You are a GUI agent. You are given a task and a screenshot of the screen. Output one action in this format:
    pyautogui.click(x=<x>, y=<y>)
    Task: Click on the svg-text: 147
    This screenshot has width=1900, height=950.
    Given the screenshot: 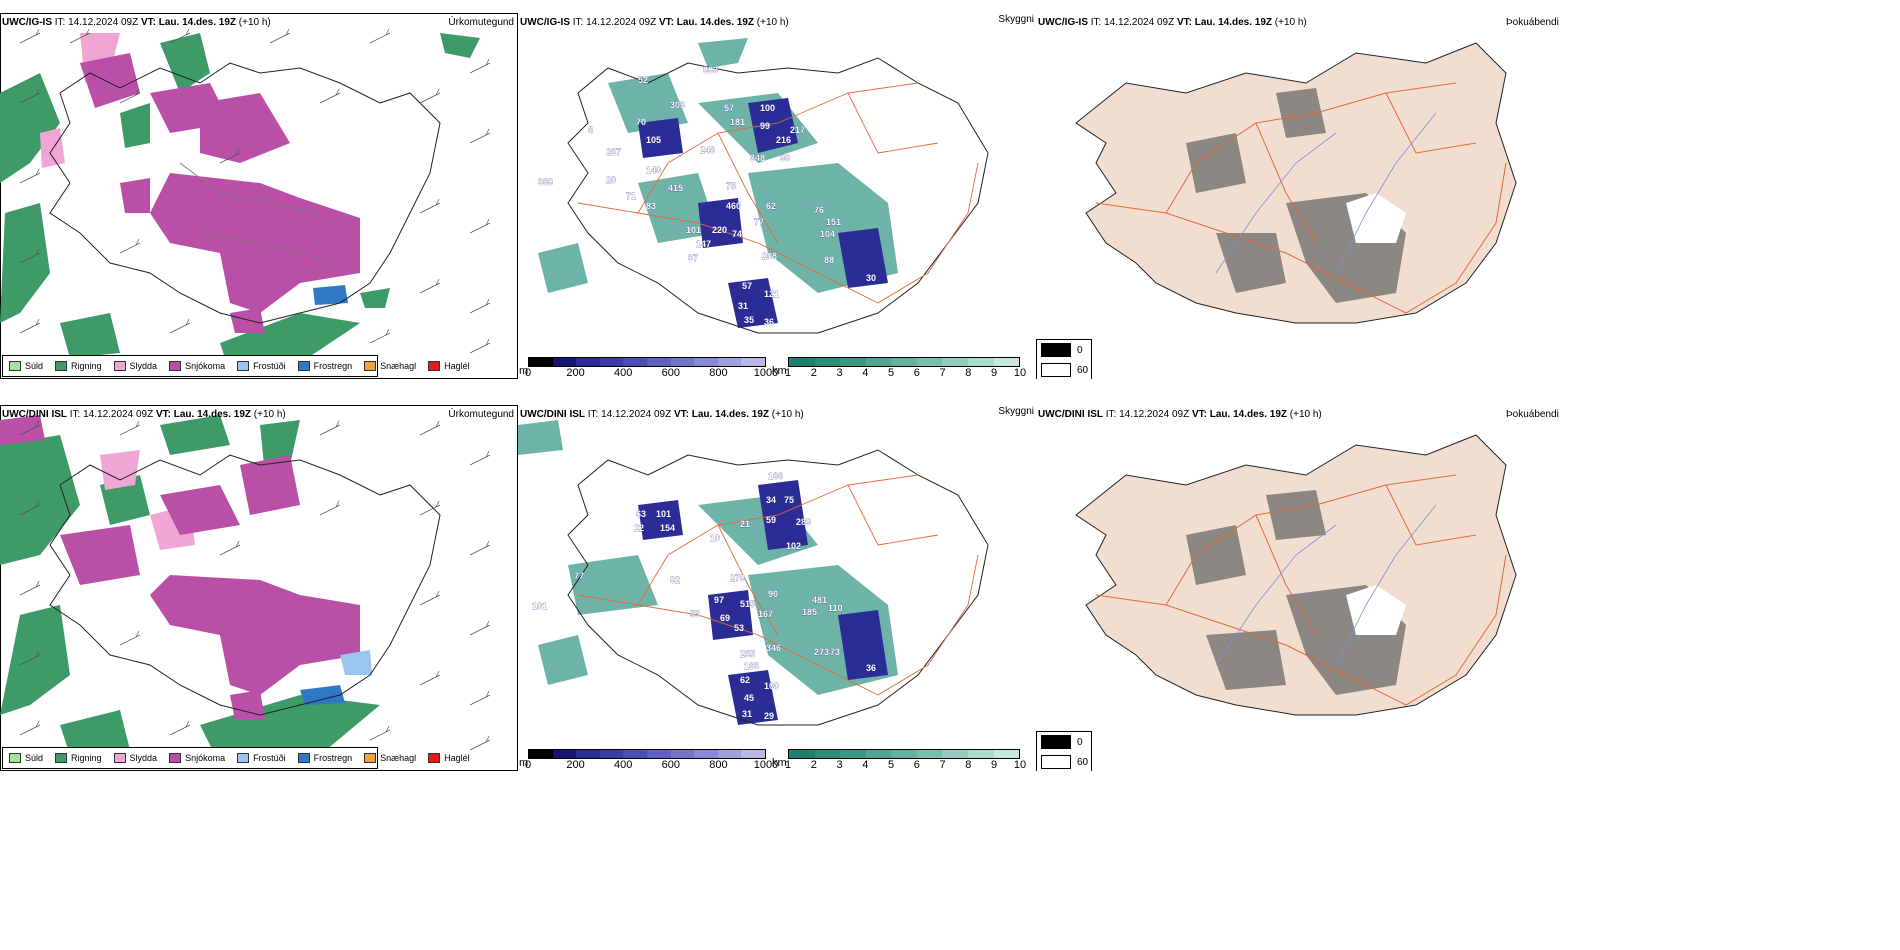 What is the action you would take?
    pyautogui.click(x=703, y=244)
    